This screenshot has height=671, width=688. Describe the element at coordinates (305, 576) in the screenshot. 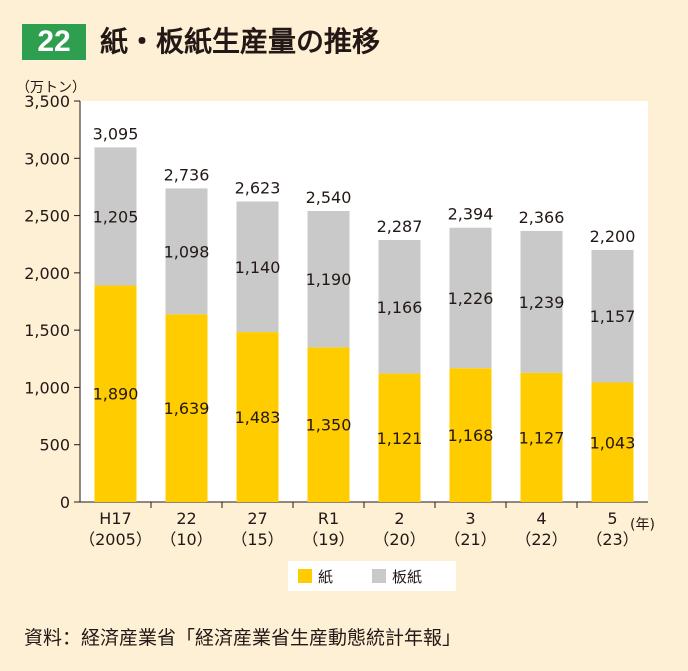

I see `legend-swatch-paper` at that location.